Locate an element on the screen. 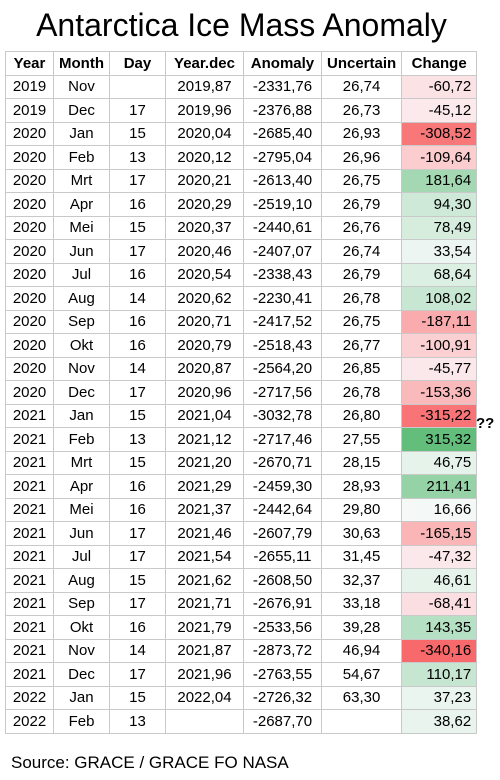 The height and width of the screenshot is (780, 500). cell-change: 110,17 is located at coordinates (439, 674).